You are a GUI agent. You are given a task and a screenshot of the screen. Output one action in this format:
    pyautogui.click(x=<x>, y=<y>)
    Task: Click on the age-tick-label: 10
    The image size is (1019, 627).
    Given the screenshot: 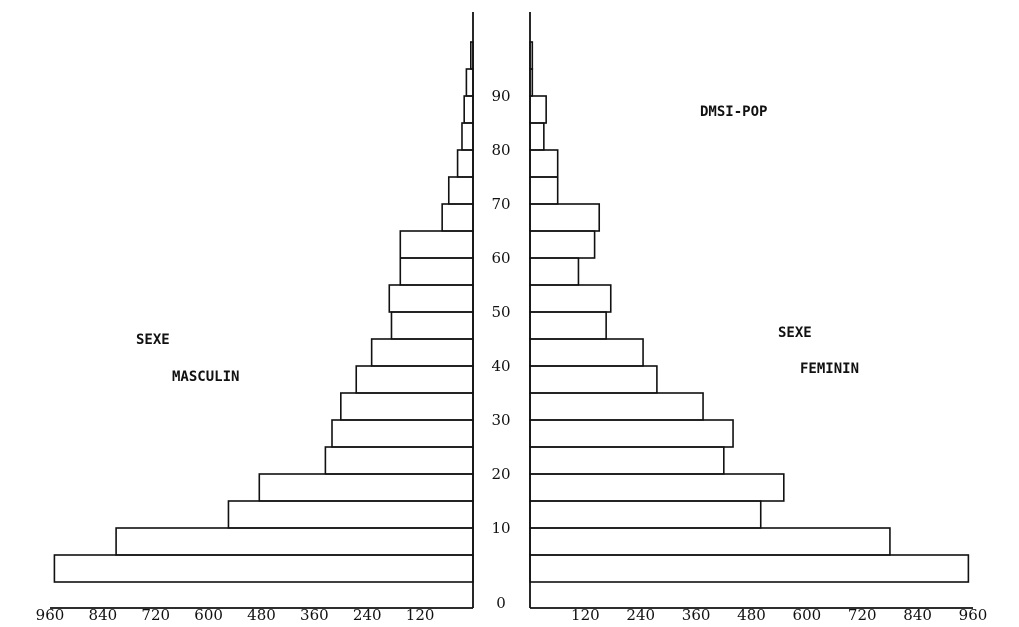 What is the action you would take?
    pyautogui.click(x=500, y=528)
    